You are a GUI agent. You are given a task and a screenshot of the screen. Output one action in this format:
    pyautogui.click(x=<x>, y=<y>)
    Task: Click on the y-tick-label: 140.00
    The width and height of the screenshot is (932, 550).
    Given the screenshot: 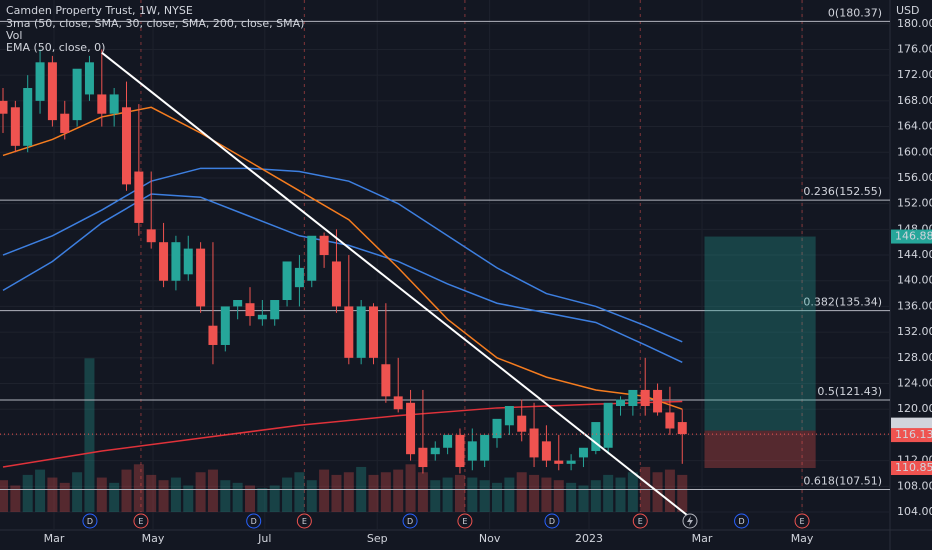 What is the action you would take?
    pyautogui.click(x=914, y=280)
    